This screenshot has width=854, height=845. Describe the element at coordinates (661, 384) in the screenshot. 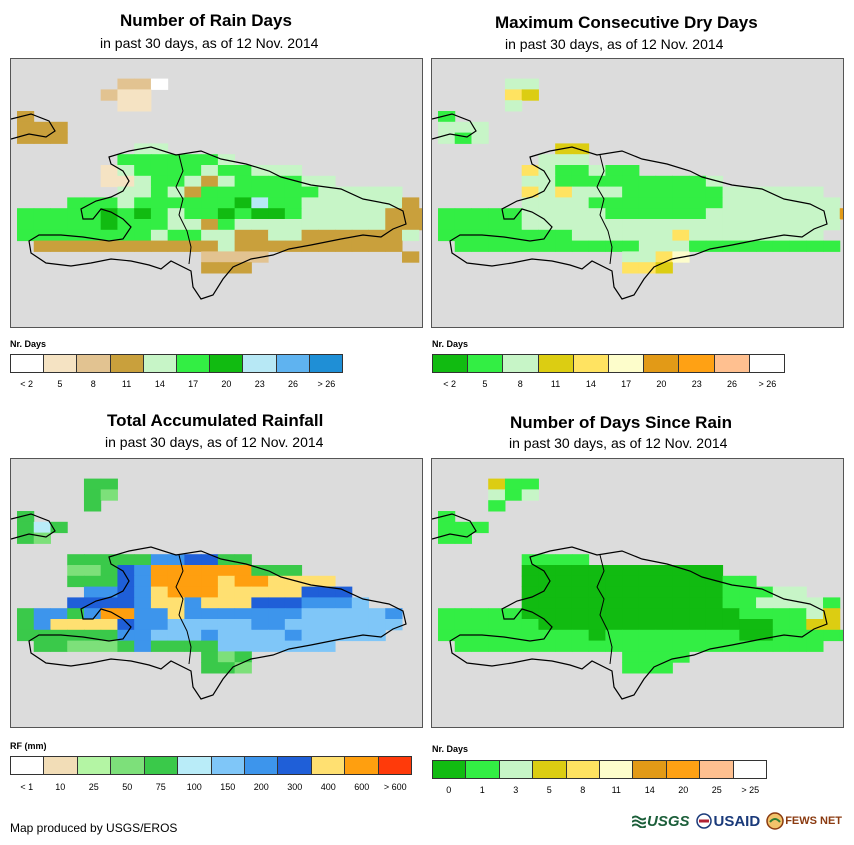

I see `legend-label: 20` at that location.